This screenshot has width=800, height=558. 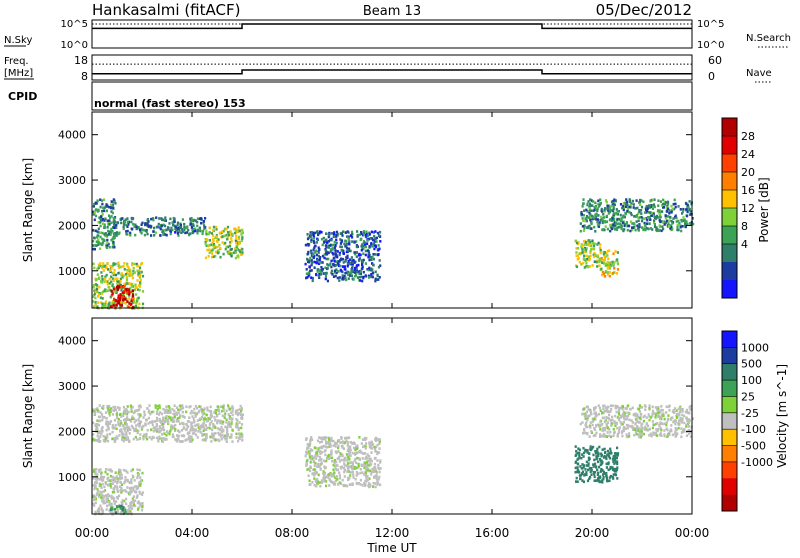 I want to click on colorbar-label: 12, so click(x=748, y=208).